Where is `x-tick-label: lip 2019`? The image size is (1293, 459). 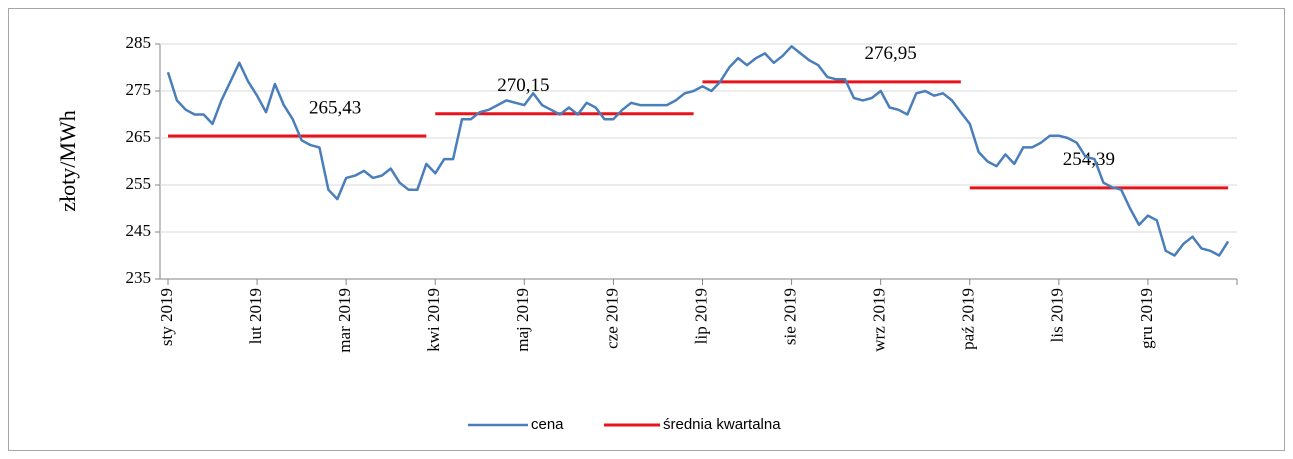
x-tick-label: lip 2019 is located at coordinates (700, 316).